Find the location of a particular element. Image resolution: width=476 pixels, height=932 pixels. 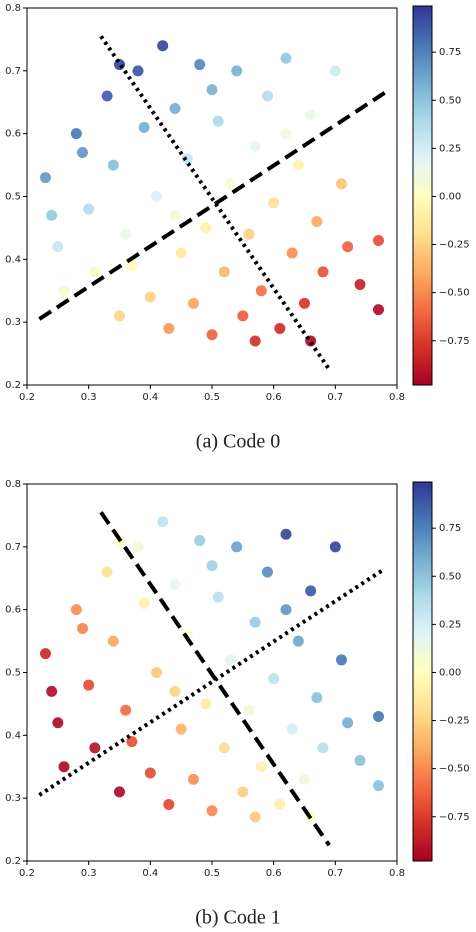

y-tick-label: 0.2 is located at coordinates (13, 861).